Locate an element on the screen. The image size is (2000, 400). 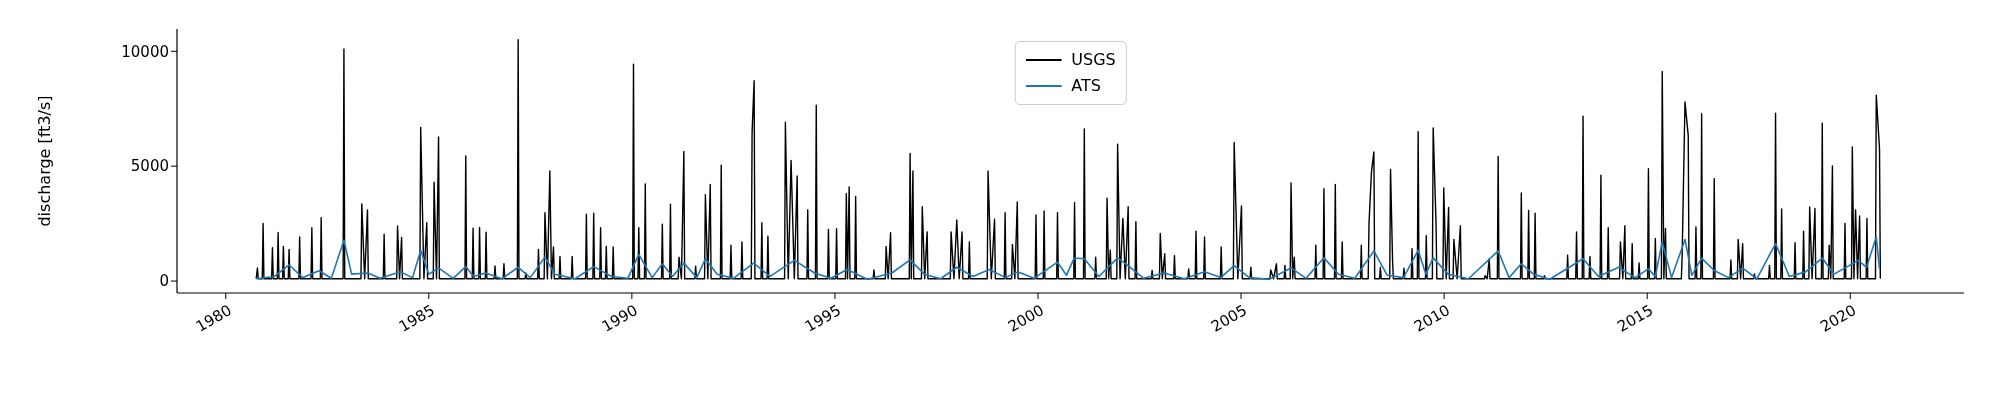
line-series is located at coordinates (1068, 258).